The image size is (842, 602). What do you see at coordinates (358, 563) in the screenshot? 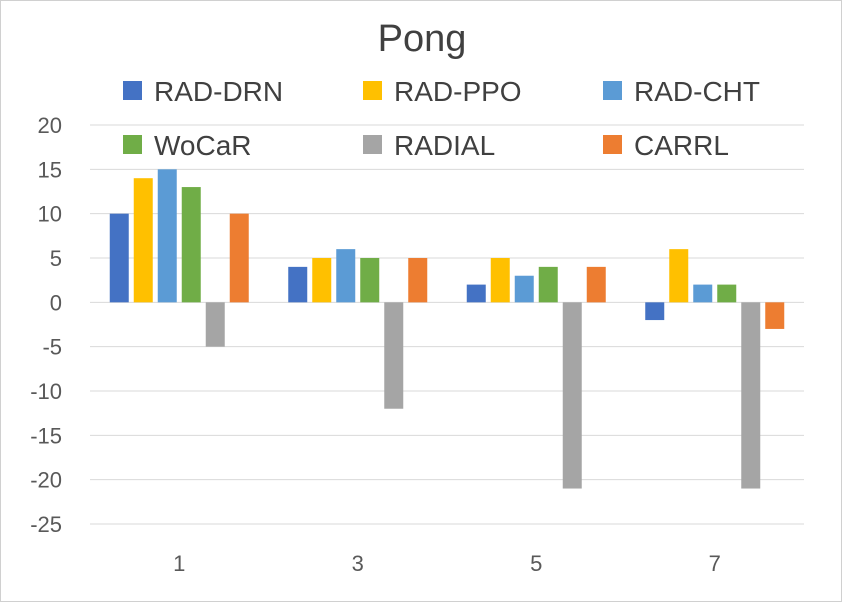
I see `x-tick-label: 3` at bounding box center [358, 563].